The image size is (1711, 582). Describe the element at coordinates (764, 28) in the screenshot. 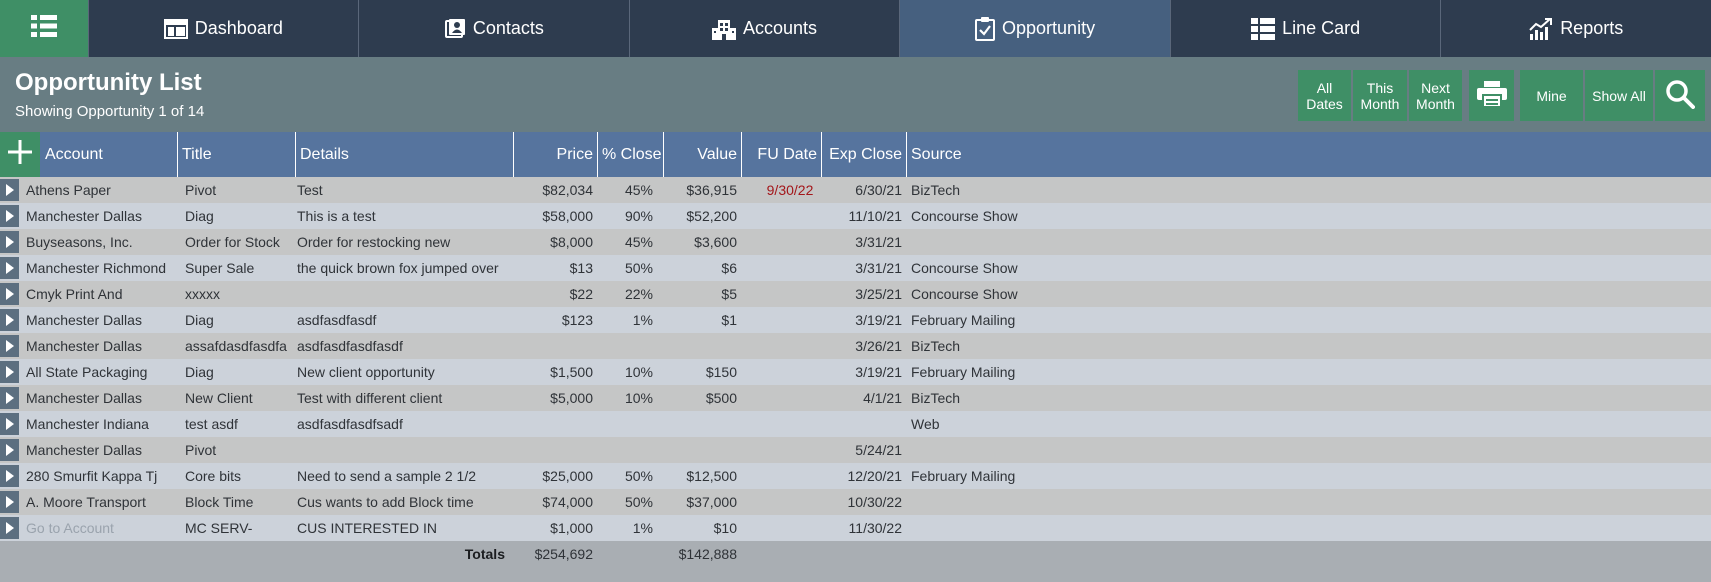

I see `tab-accounts: Accounts` at that location.